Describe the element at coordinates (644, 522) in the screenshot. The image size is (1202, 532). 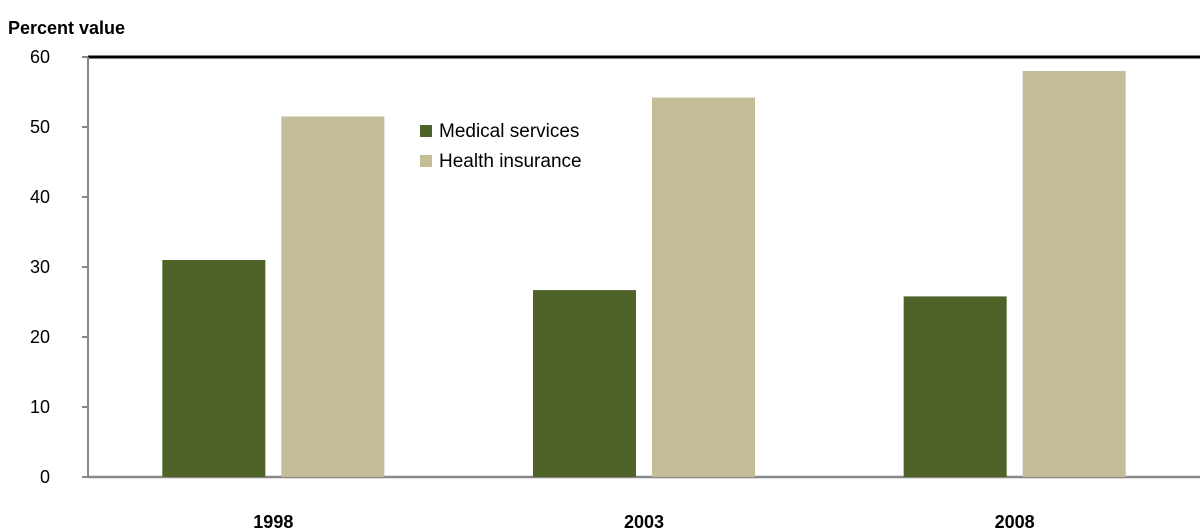
I see `x-category-label: 2003` at that location.